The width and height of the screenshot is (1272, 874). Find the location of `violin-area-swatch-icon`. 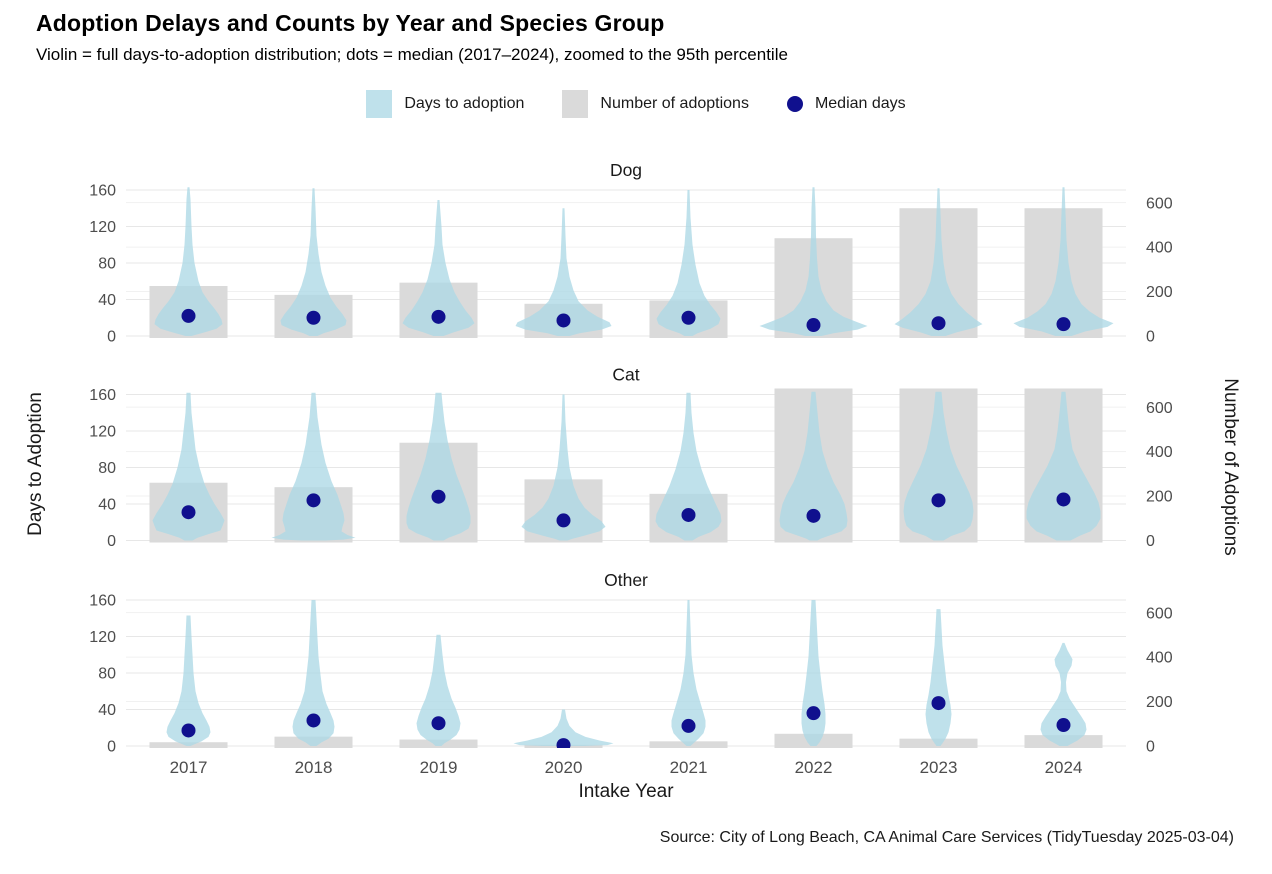

violin-area-swatch-icon is located at coordinates (379, 104).